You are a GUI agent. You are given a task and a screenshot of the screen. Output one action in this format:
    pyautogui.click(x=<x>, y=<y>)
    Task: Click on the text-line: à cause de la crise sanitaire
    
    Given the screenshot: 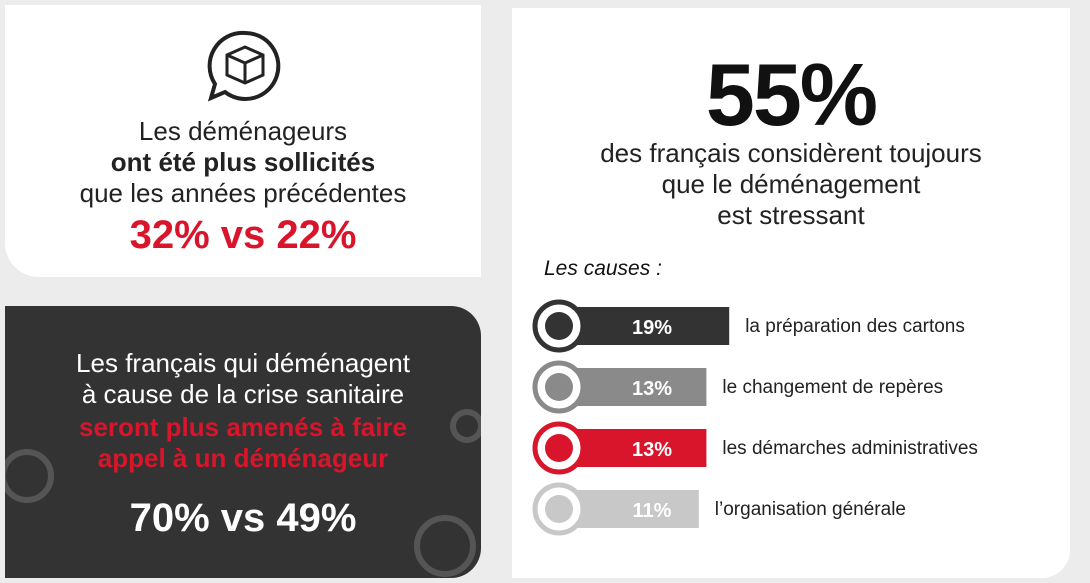 What is the action you would take?
    pyautogui.click(x=243, y=394)
    